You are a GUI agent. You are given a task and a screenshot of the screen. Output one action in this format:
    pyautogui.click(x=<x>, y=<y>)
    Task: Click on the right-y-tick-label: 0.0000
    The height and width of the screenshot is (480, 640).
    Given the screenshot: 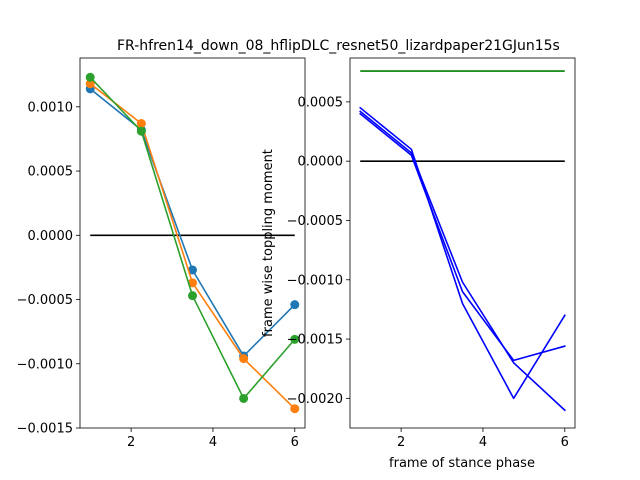 What is the action you would take?
    pyautogui.click(x=321, y=162)
    